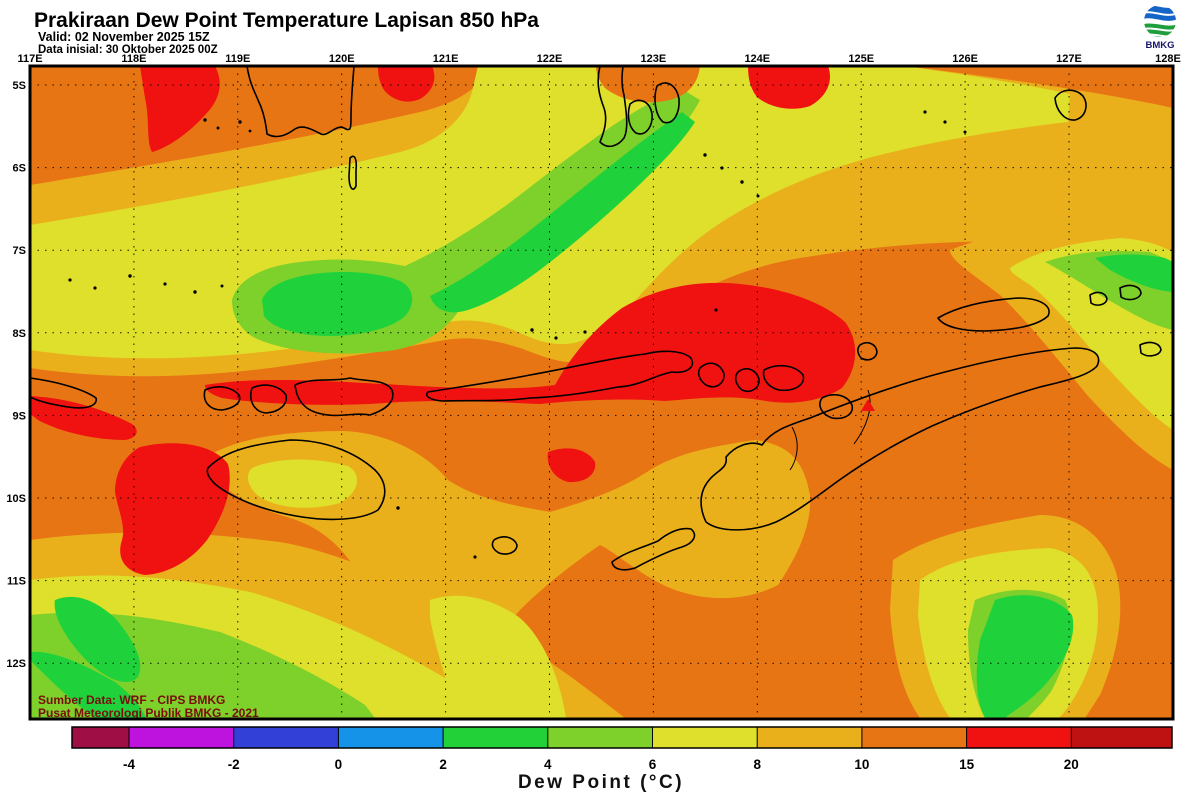  Describe the element at coordinates (16, 499) in the screenshot. I see `lat-label: 10S` at that location.